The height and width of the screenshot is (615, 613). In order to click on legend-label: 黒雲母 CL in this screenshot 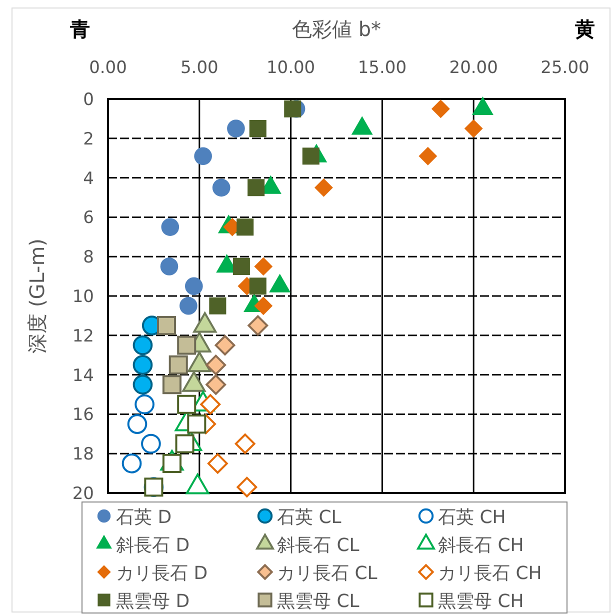, I will do `click(318, 601)`.